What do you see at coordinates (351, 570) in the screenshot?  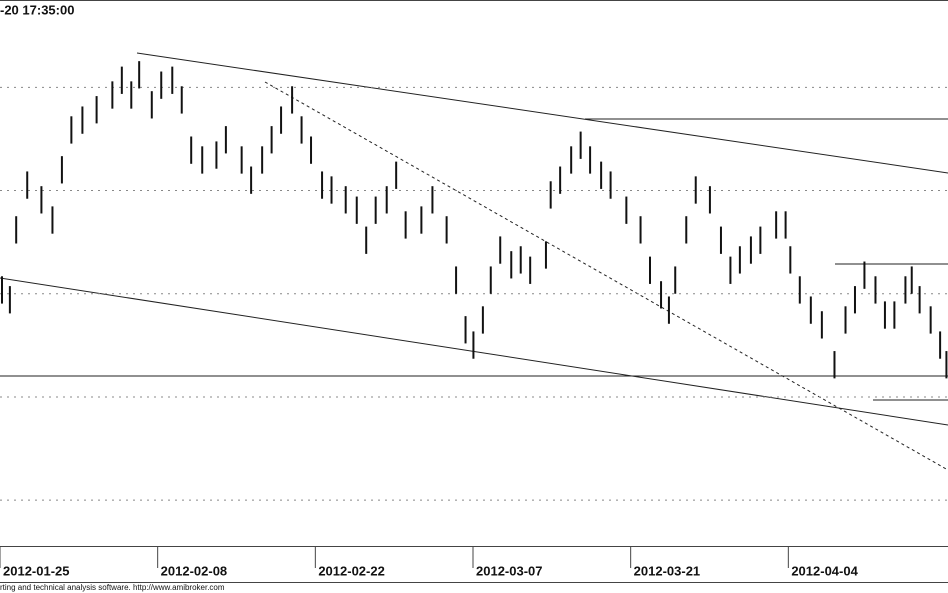 I see `x-tick-label: 2012-02-22` at bounding box center [351, 570].